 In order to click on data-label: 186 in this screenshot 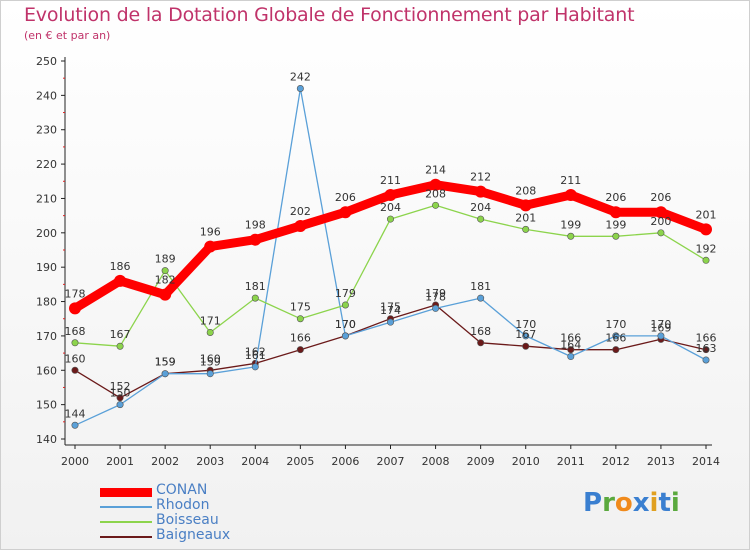, I will do `click(120, 266)`.